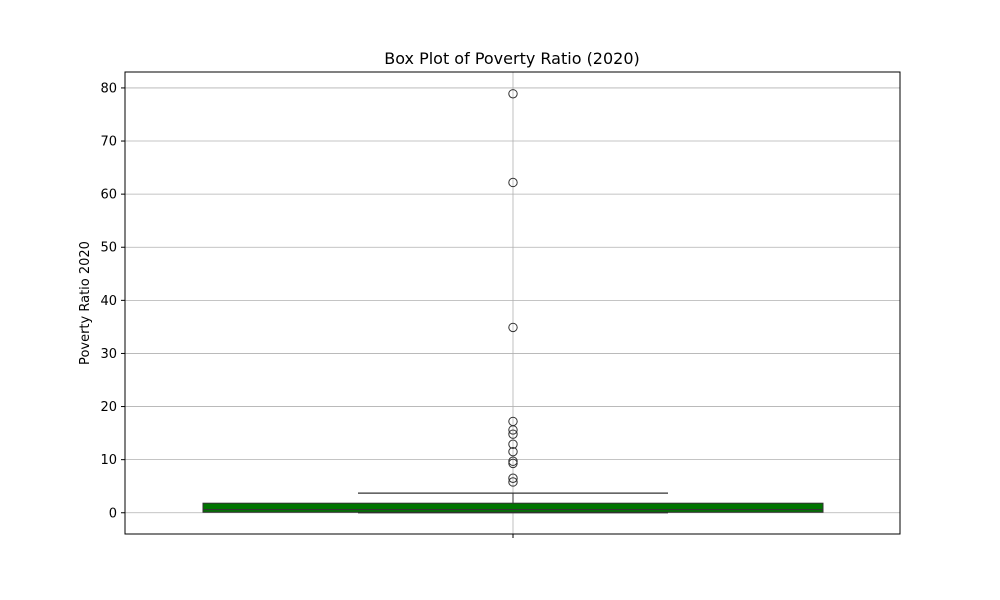 The image size is (1000, 600). Describe the element at coordinates (513, 507) in the screenshot. I see `box-iqr` at that location.